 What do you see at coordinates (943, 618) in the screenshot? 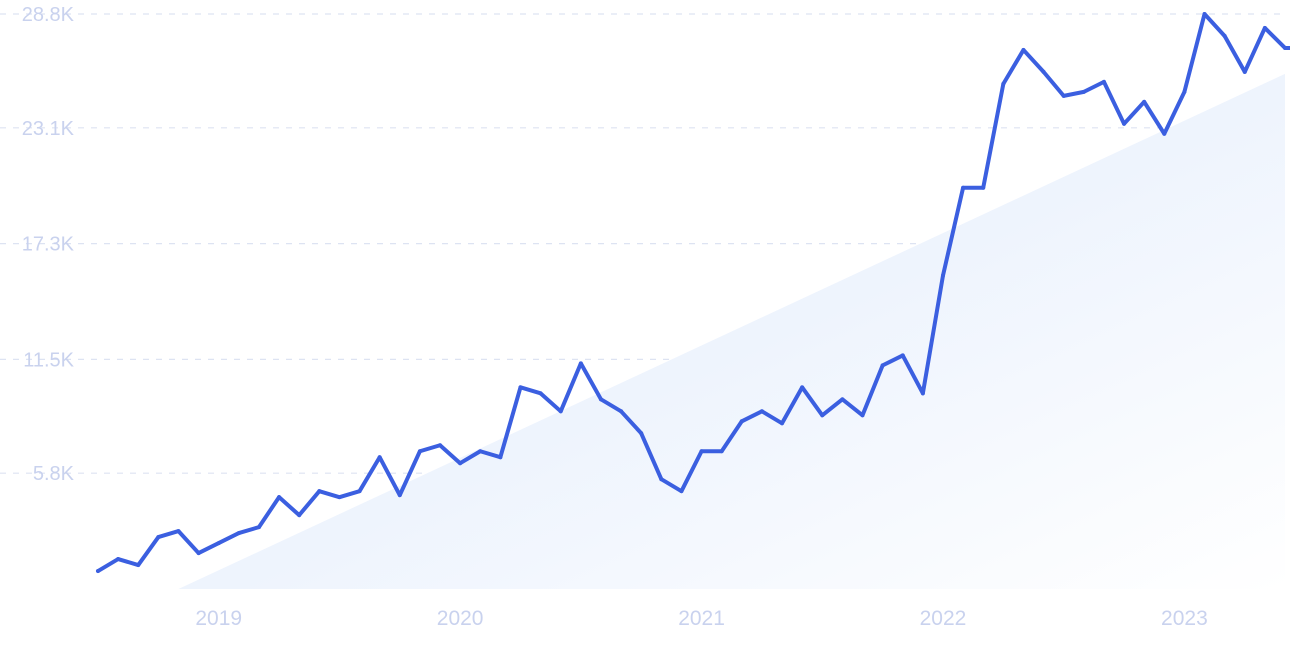
I see `x-tick-label: 2022` at bounding box center [943, 618].